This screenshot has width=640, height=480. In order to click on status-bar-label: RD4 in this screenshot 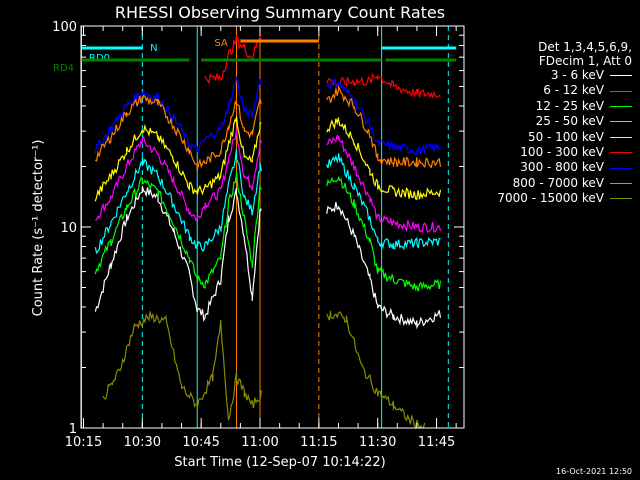, I will do `click(63, 68)`.